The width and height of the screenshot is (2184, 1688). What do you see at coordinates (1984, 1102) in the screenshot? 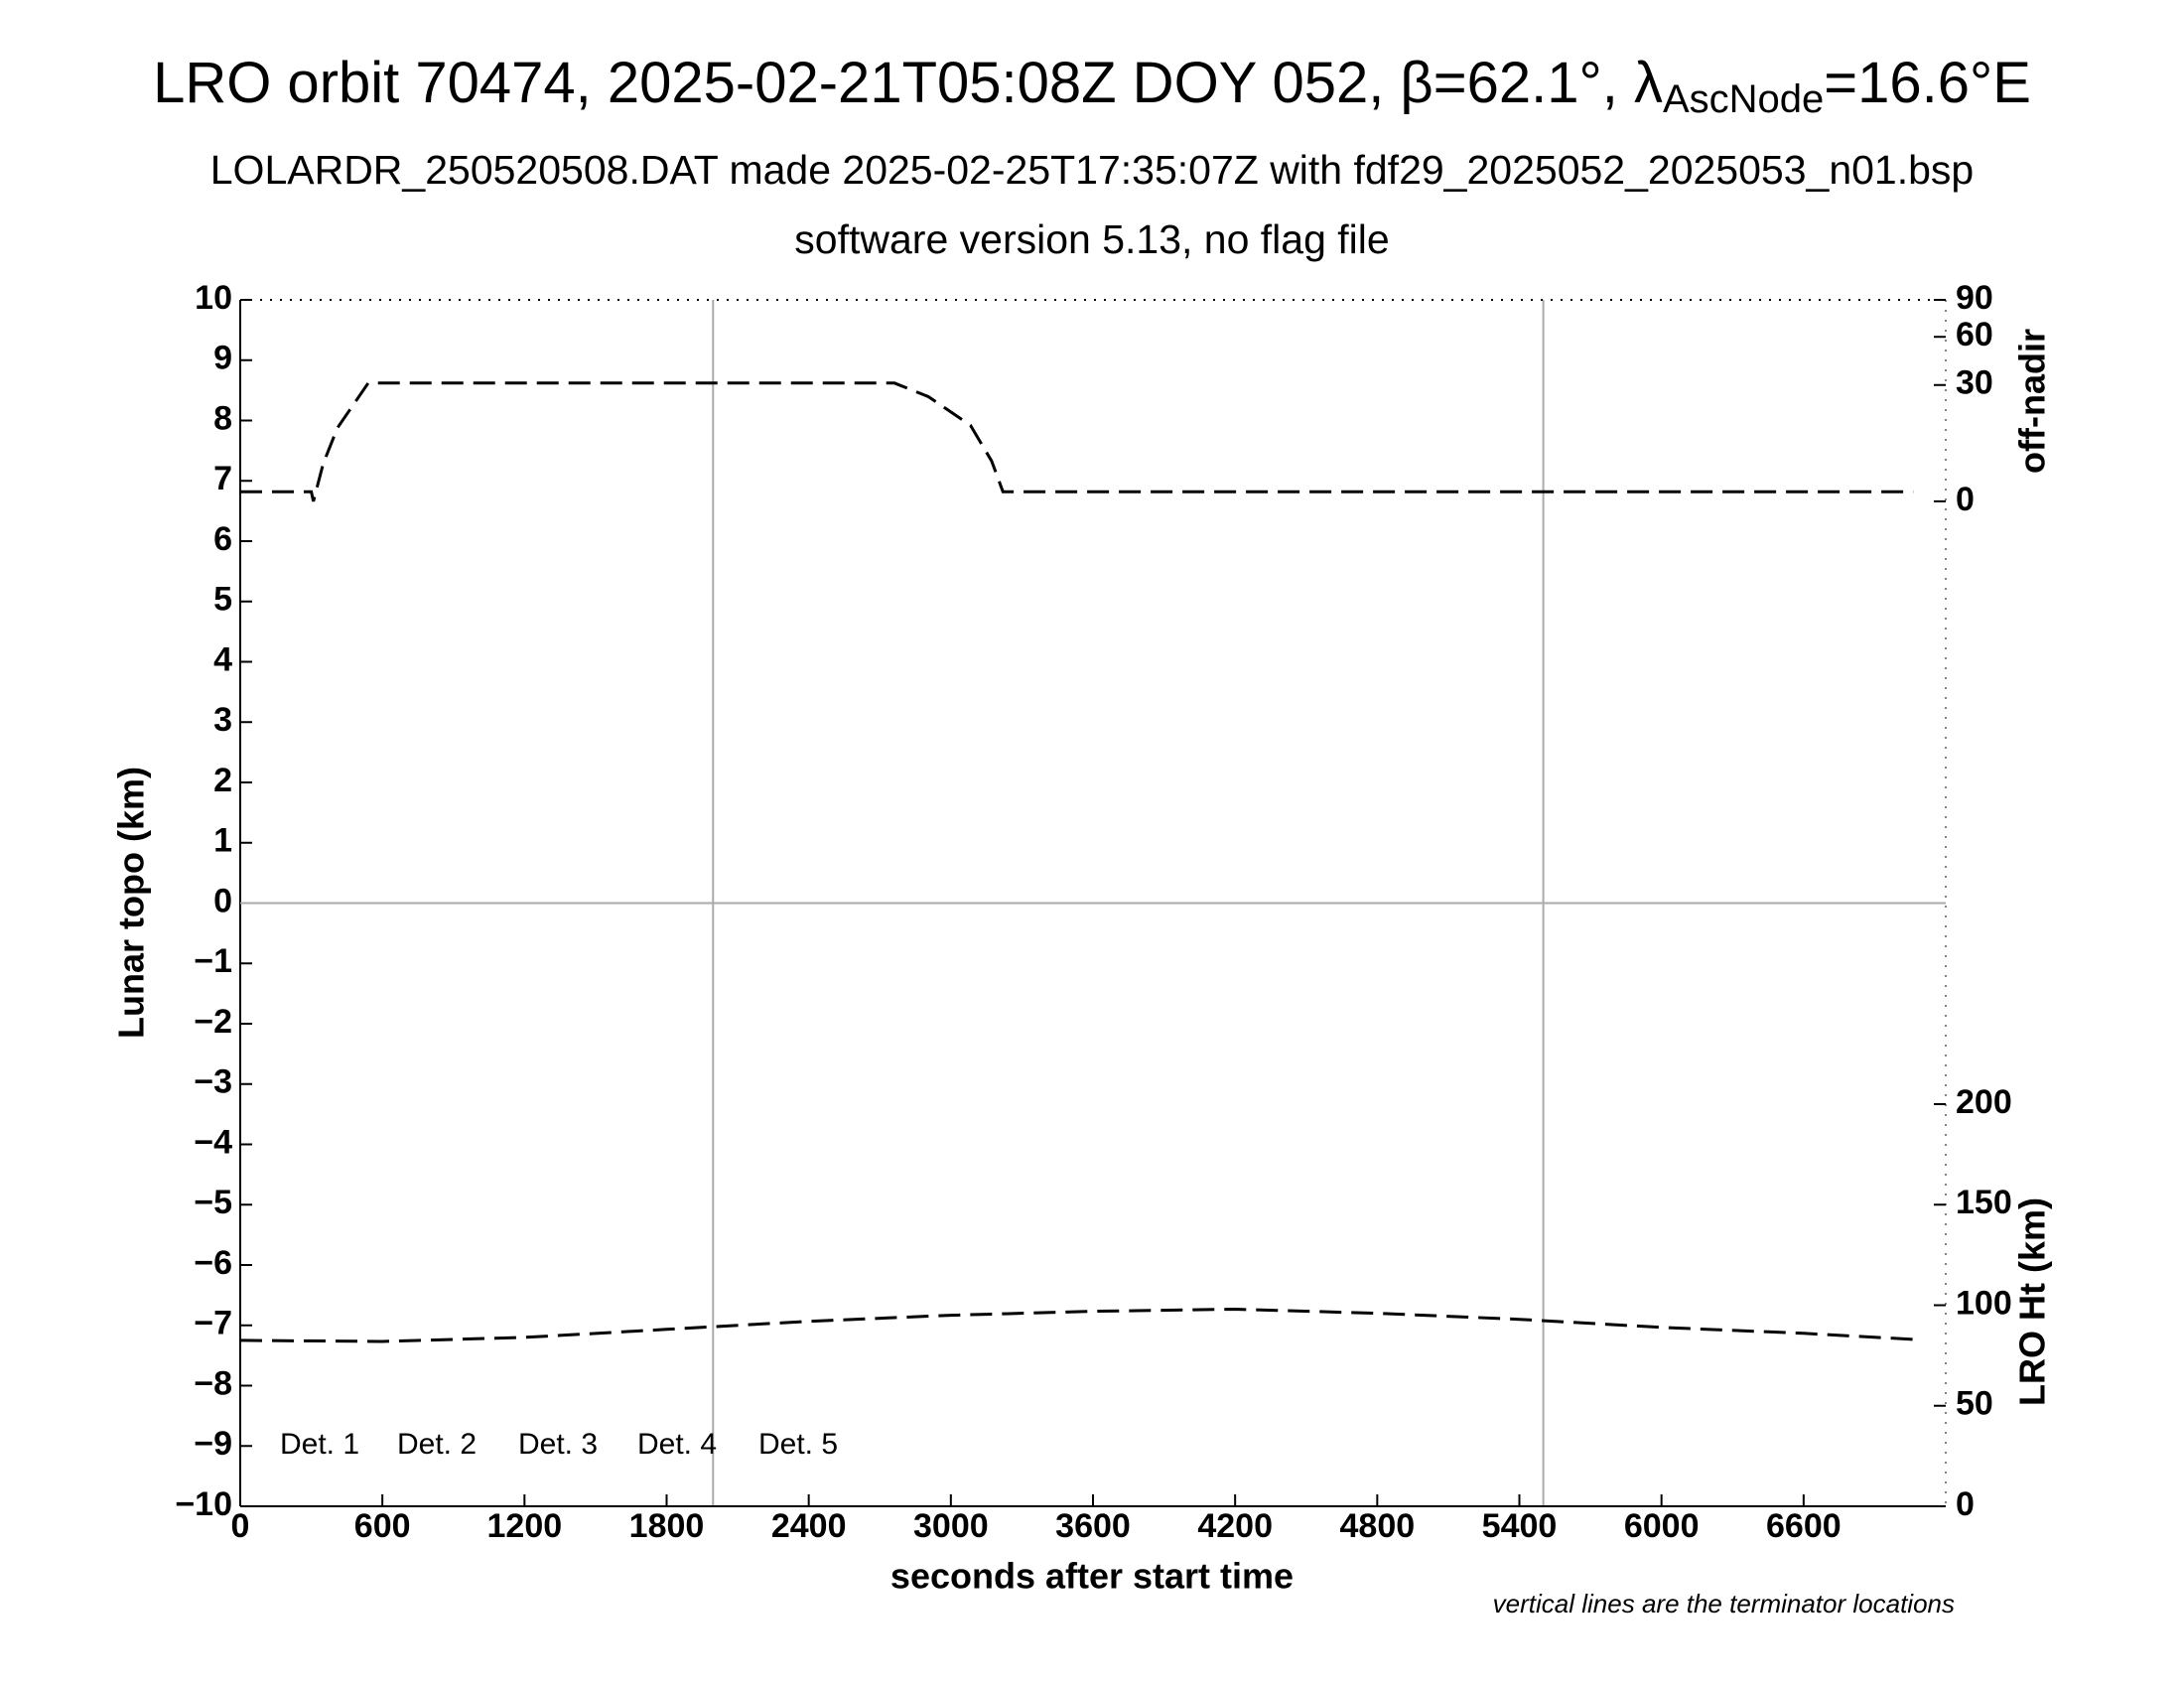
I see `y3-tick-label: 200` at bounding box center [1984, 1102].